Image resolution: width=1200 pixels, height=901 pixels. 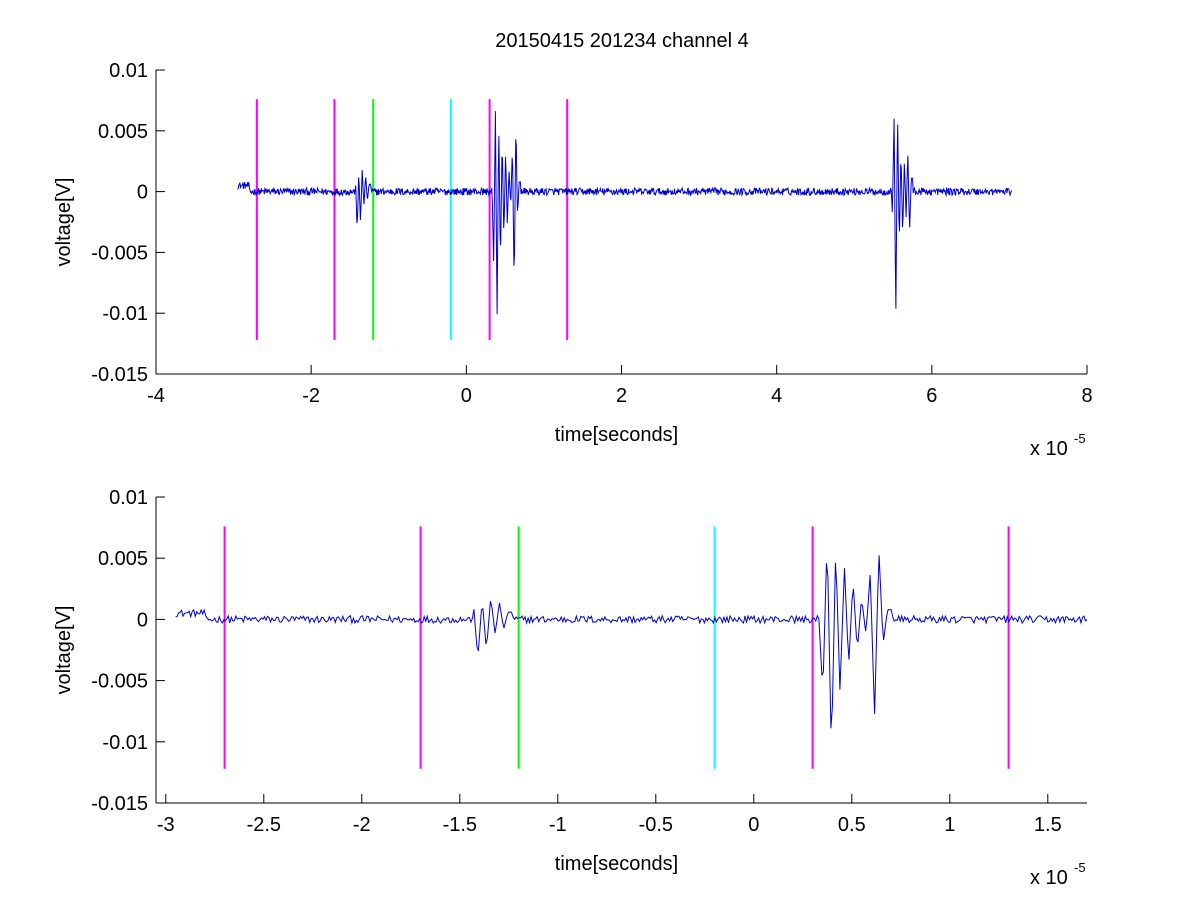 What do you see at coordinates (852, 825) in the screenshot?
I see `x-tick-label: 0.5` at bounding box center [852, 825].